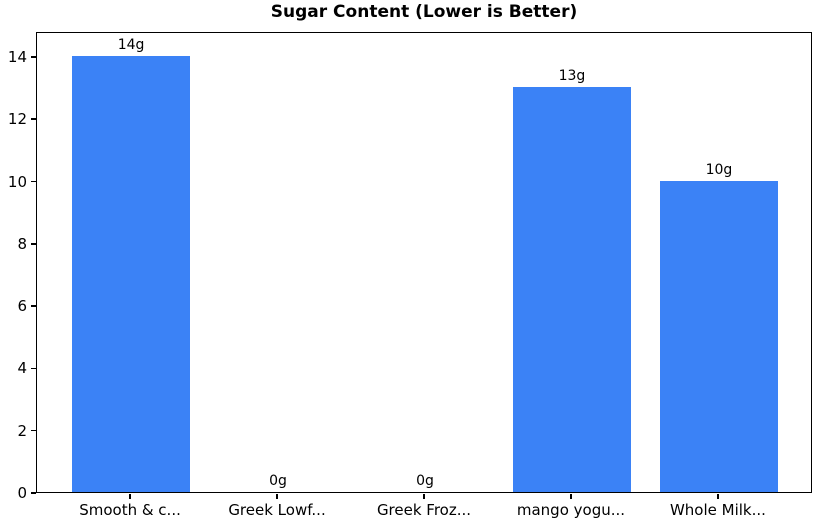 Image resolution: width=822 pixels, height=528 pixels. What do you see at coordinates (719, 169) in the screenshot?
I see `bar-value-label: 10g` at bounding box center [719, 169].